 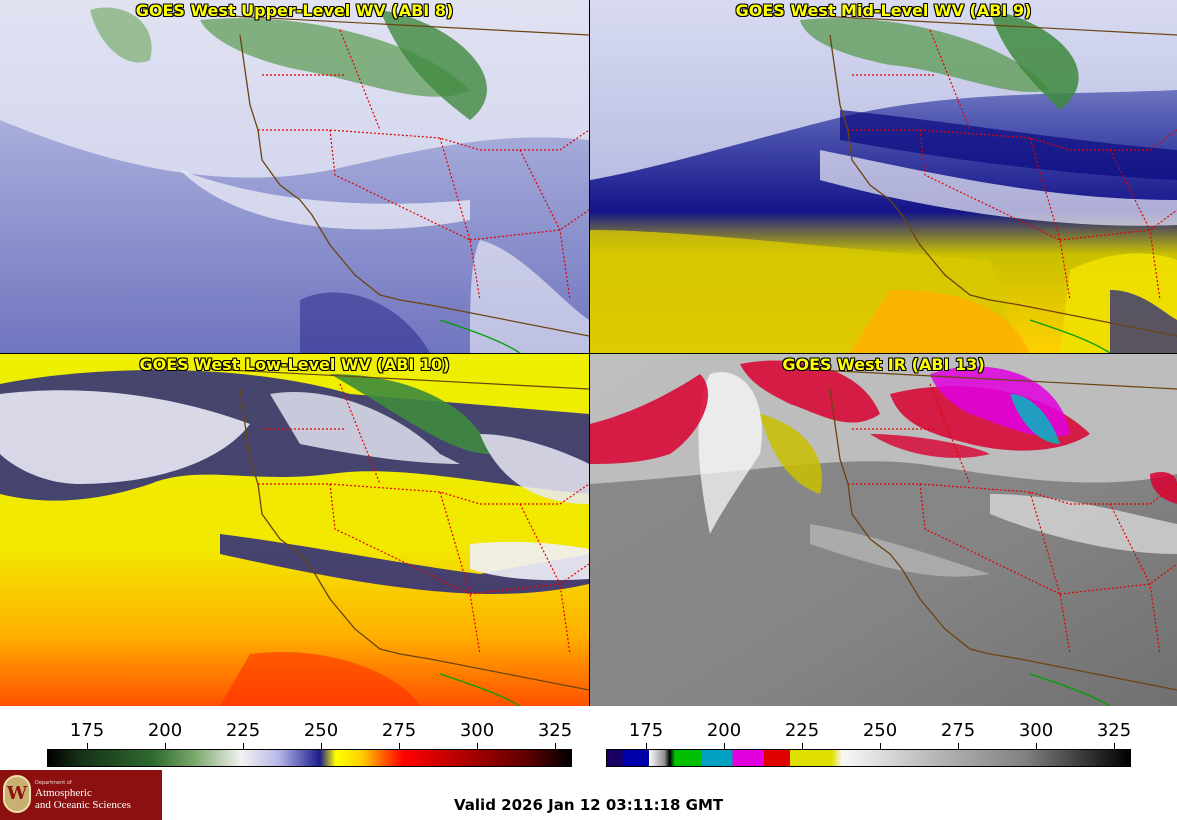 What do you see at coordinates (17, 794) in the screenshot?
I see `uw-seal-icon: W` at bounding box center [17, 794].